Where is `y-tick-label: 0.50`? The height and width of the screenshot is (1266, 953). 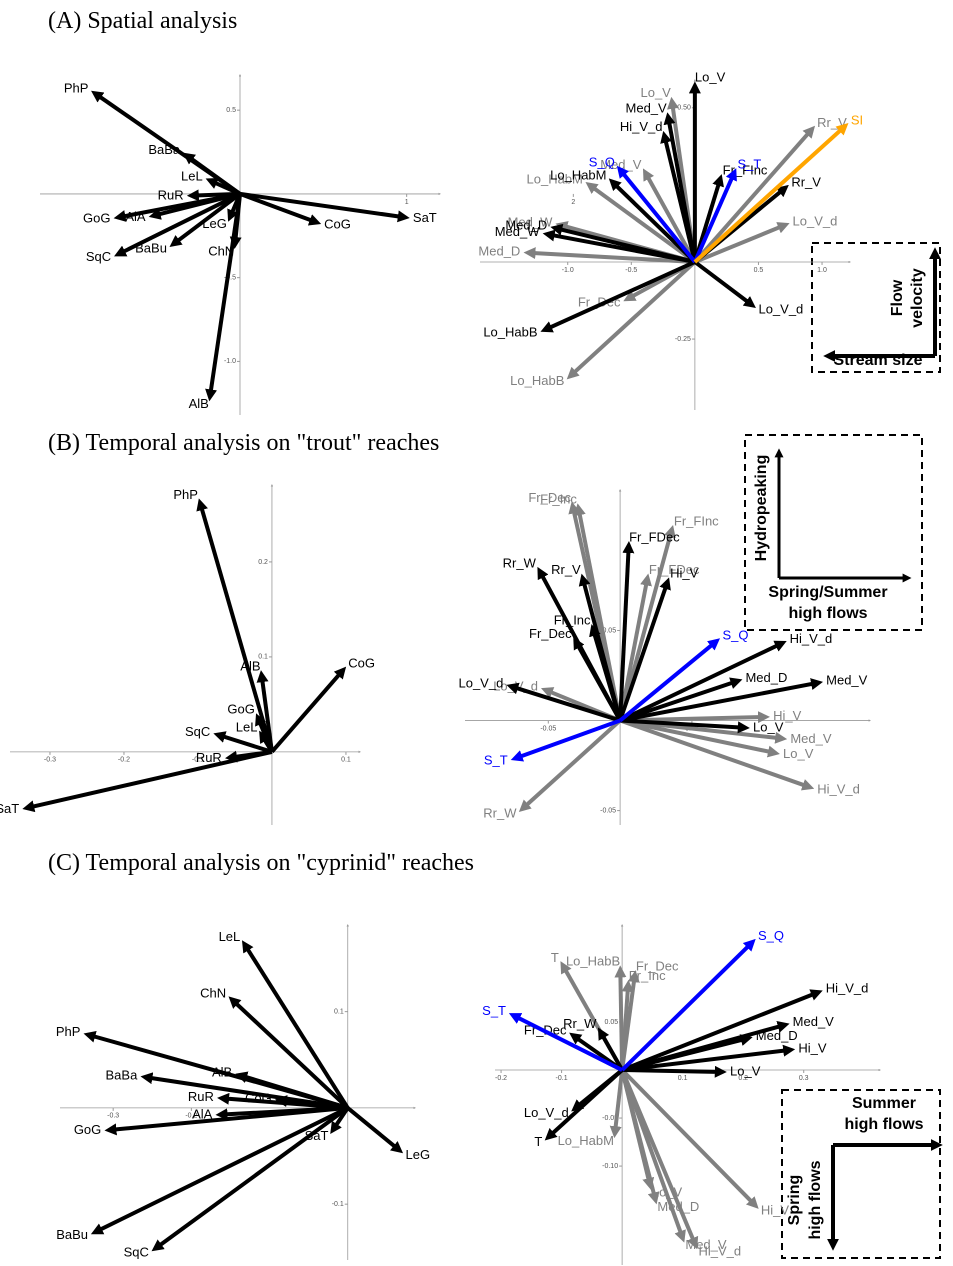 y-tick-label: 0.50 is located at coordinates (684, 108).